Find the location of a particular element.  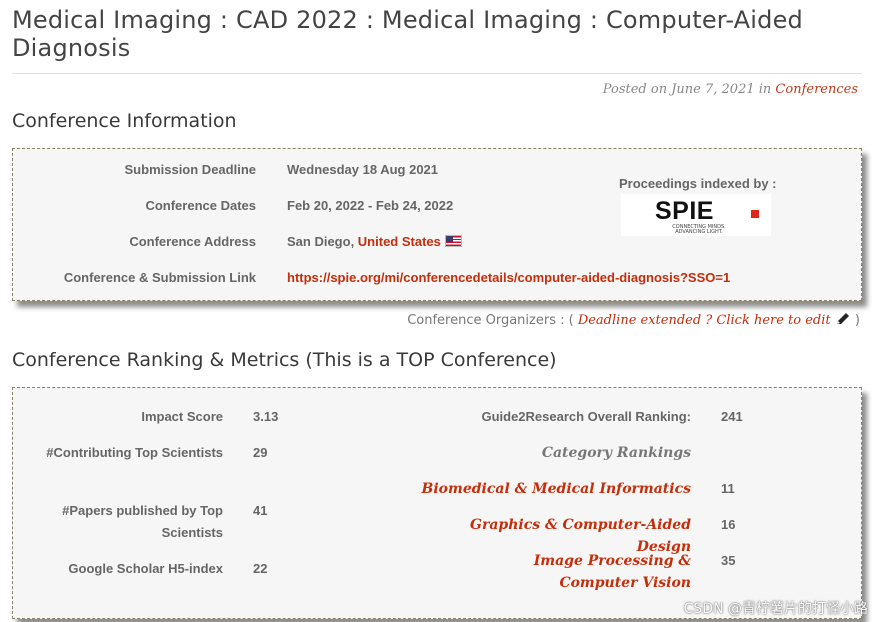

spie-logo-dot is located at coordinates (755, 214).